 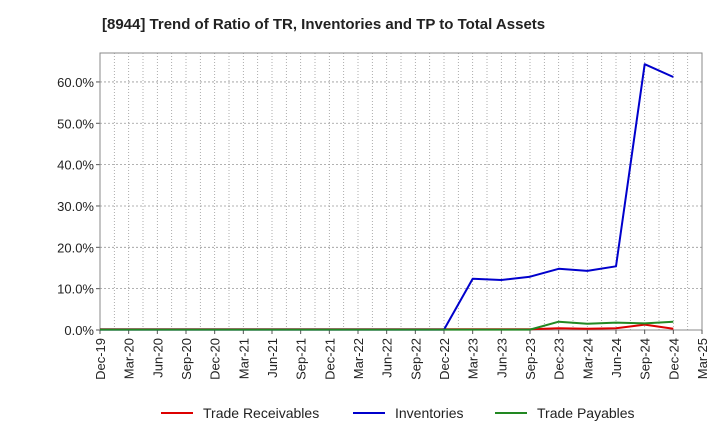 I want to click on x-tick-label: Jun-23, so click(x=501, y=358).